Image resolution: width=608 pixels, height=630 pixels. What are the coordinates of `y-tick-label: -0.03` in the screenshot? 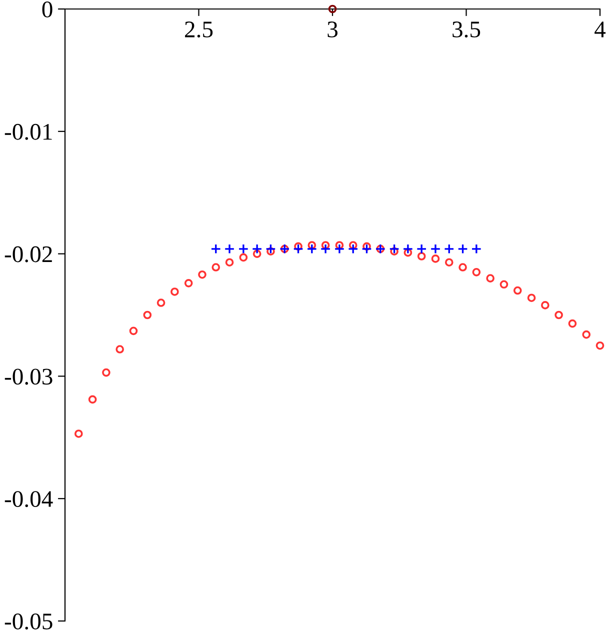 It's located at (28, 376).